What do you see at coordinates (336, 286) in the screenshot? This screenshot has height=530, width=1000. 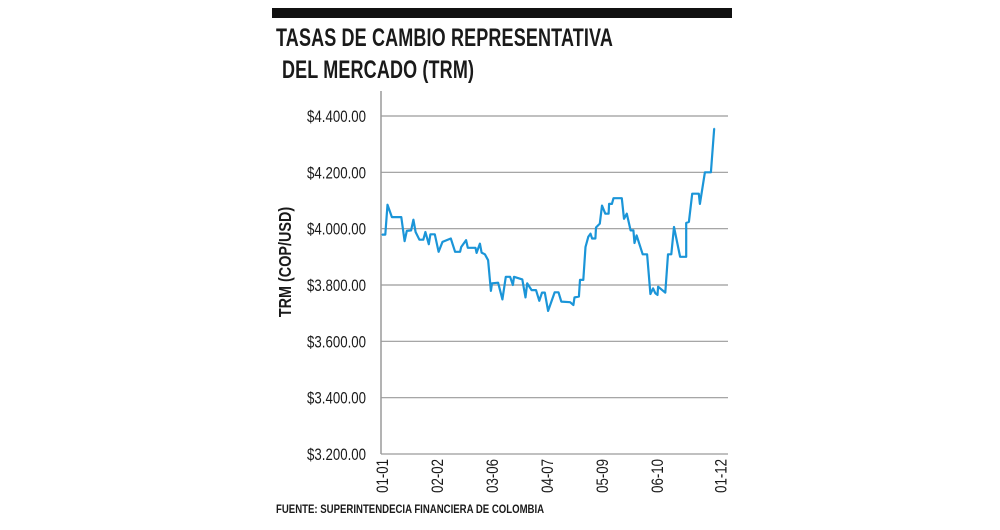 I see `y-tick-label: $3.800.00` at bounding box center [336, 286].